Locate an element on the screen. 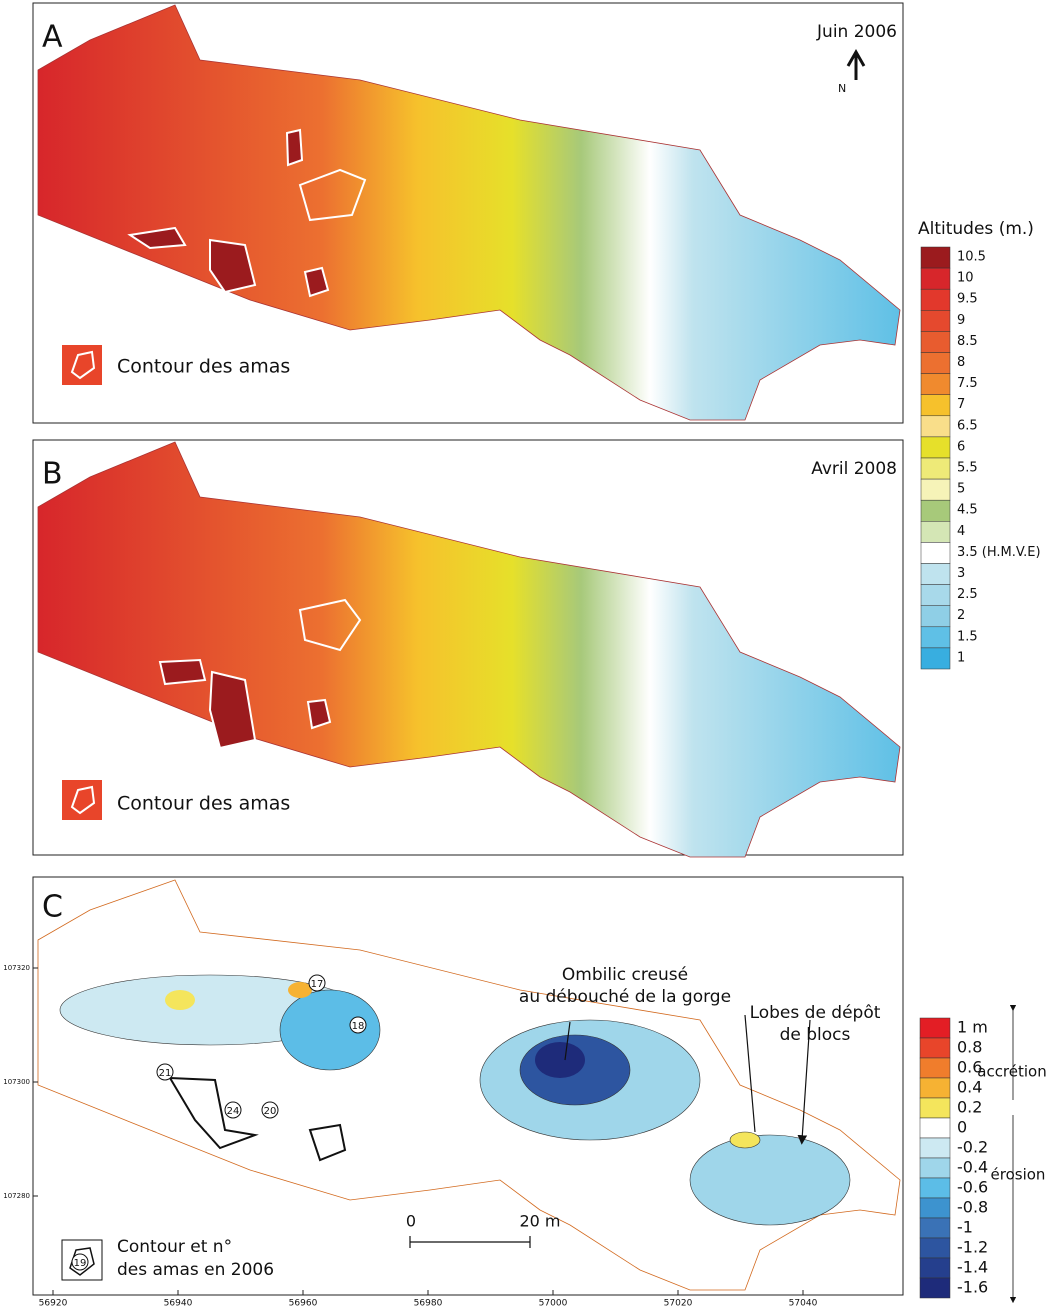 The height and width of the screenshot is (1309, 1053). legend-entry: 1.5 is located at coordinates (967, 636).